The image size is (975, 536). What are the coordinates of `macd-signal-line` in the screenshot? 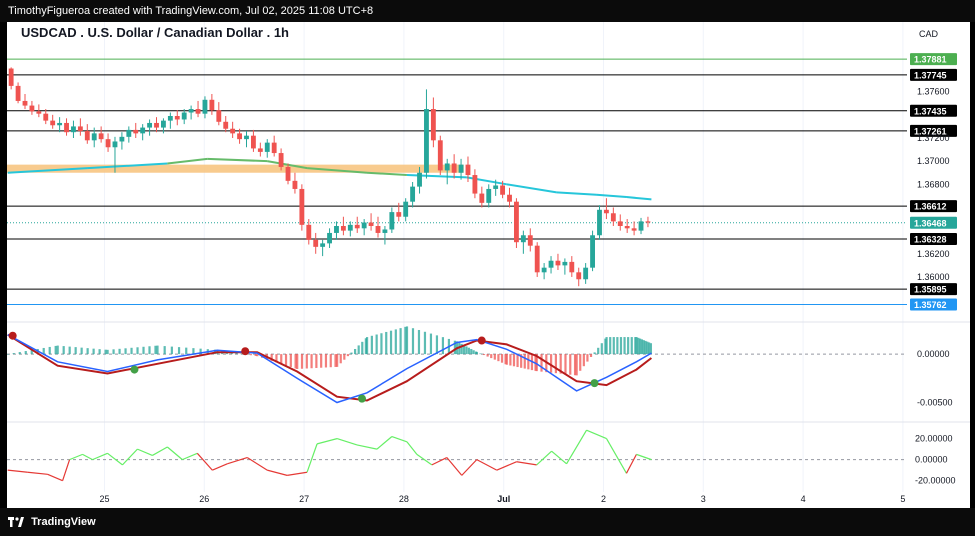 It's located at (330, 367).